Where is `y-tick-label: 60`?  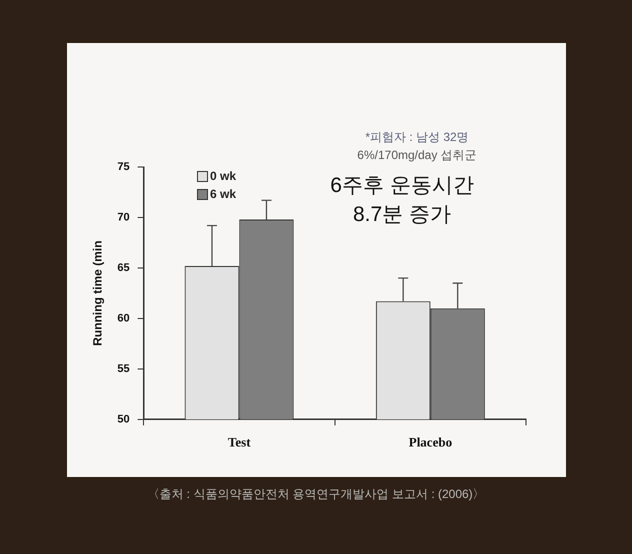 y-tick-label: 60 is located at coordinates (123, 318).